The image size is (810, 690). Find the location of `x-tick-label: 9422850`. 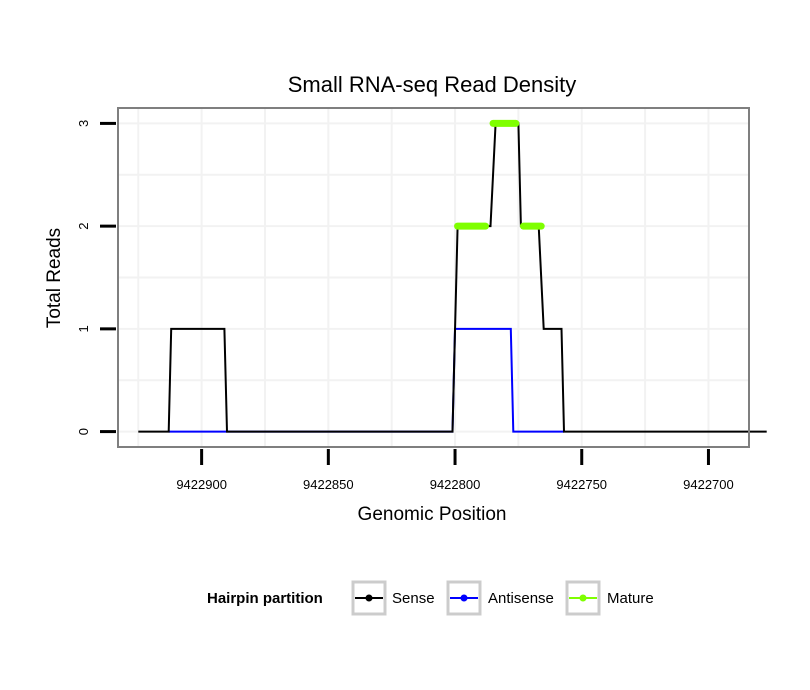

x-tick-label: 9422850 is located at coordinates (328, 484).